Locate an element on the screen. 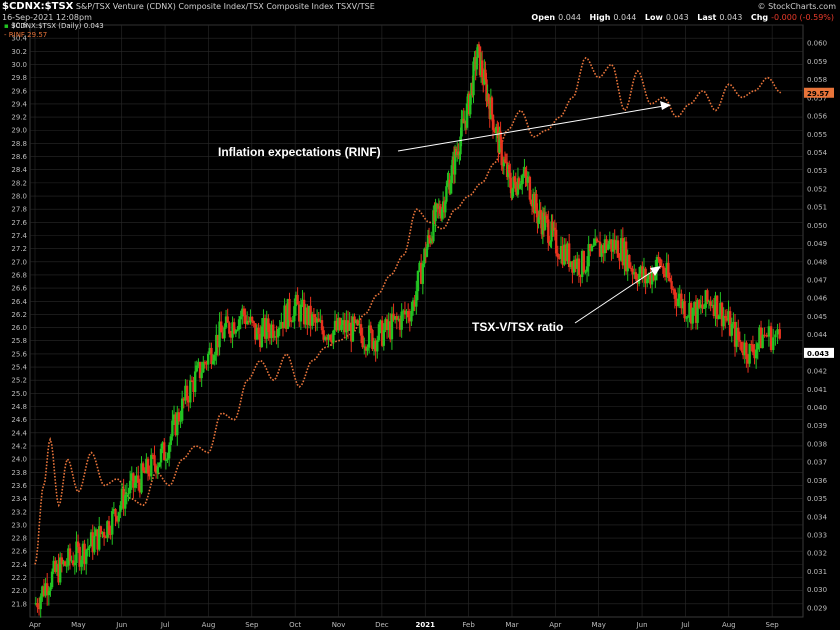 The width and height of the screenshot is (840, 630). x-tick-label: Nov is located at coordinates (339, 625).